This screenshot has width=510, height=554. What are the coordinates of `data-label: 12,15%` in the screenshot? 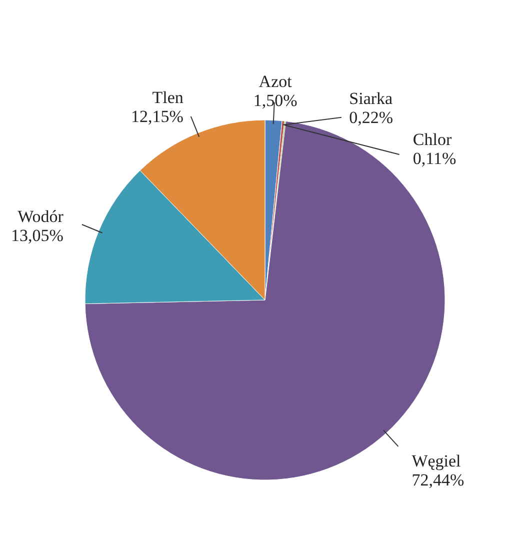 It's located at (157, 116).